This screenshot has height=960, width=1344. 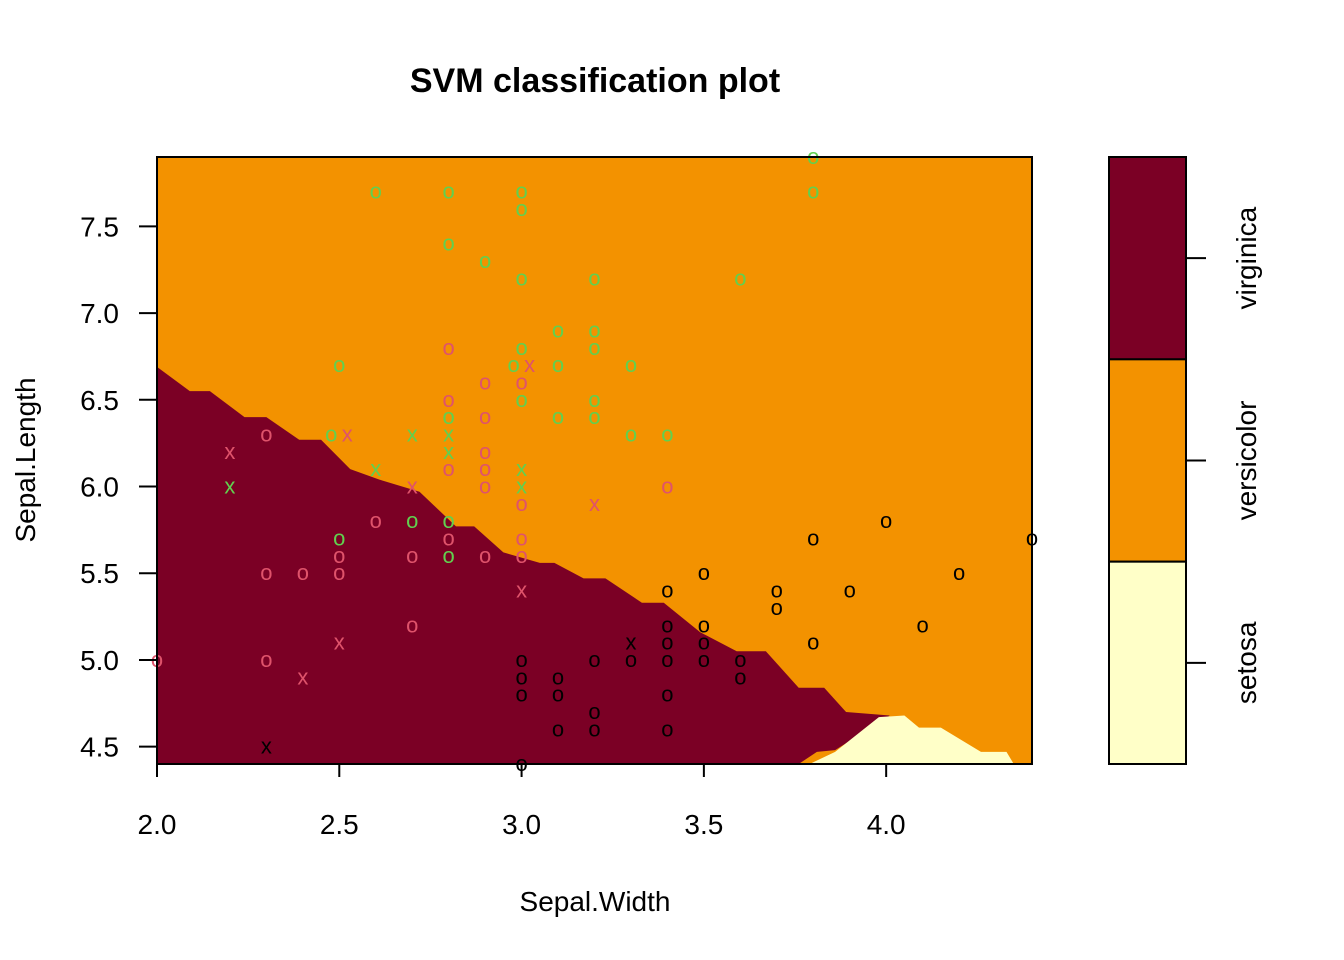 I want to click on x-tick-label: 2.0, so click(x=157, y=824).